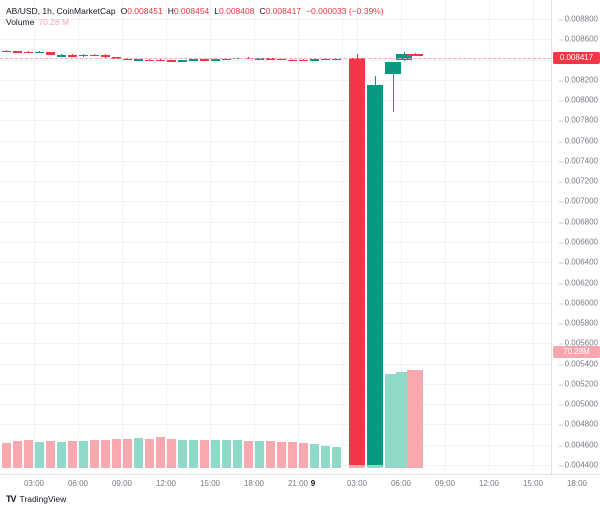  Describe the element at coordinates (191, 11) in the screenshot. I see `high-value: 0.008454` at that location.